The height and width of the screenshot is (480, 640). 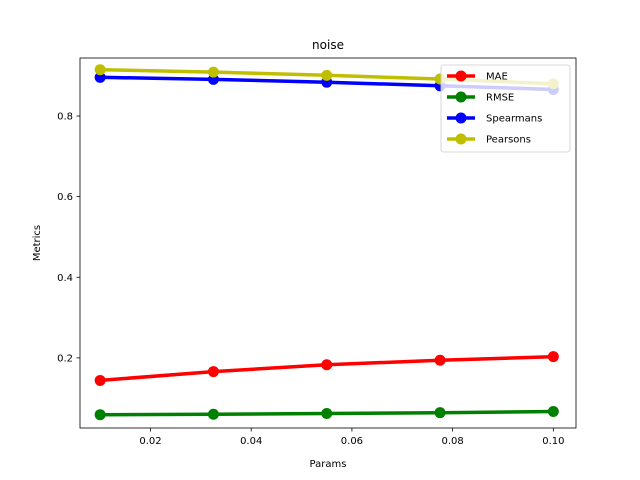 What do you see at coordinates (461, 97) in the screenshot?
I see `legend-marker-rmse` at bounding box center [461, 97].